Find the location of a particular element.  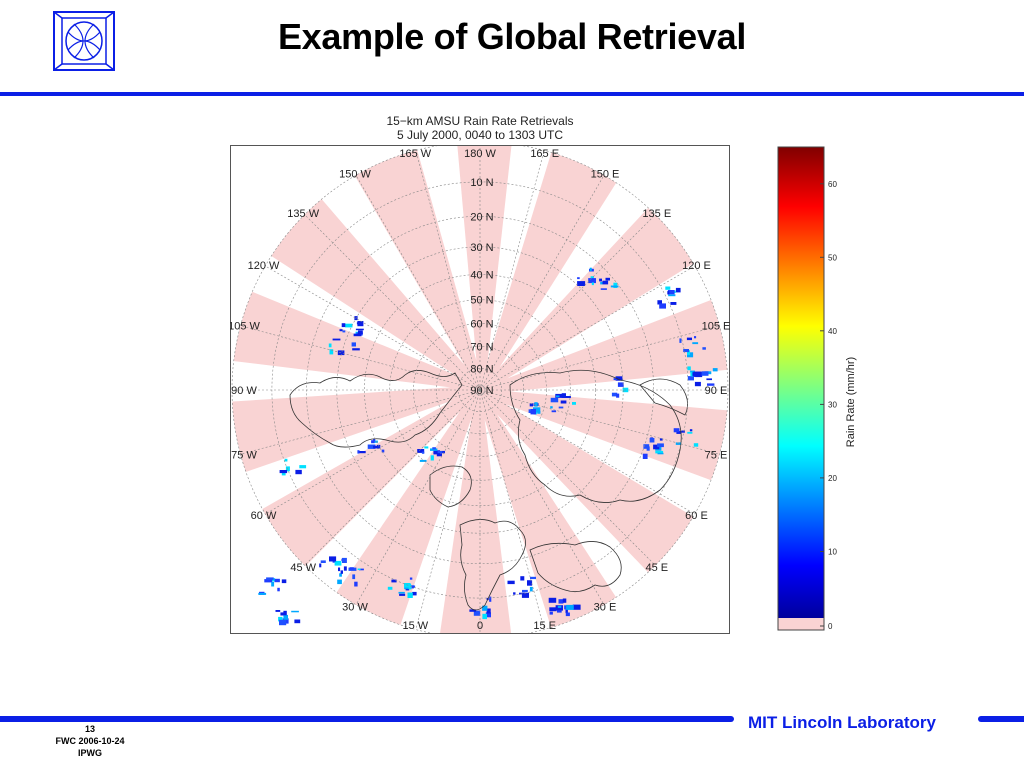

colorbar-tick-label: 20 is located at coordinates (832, 478).